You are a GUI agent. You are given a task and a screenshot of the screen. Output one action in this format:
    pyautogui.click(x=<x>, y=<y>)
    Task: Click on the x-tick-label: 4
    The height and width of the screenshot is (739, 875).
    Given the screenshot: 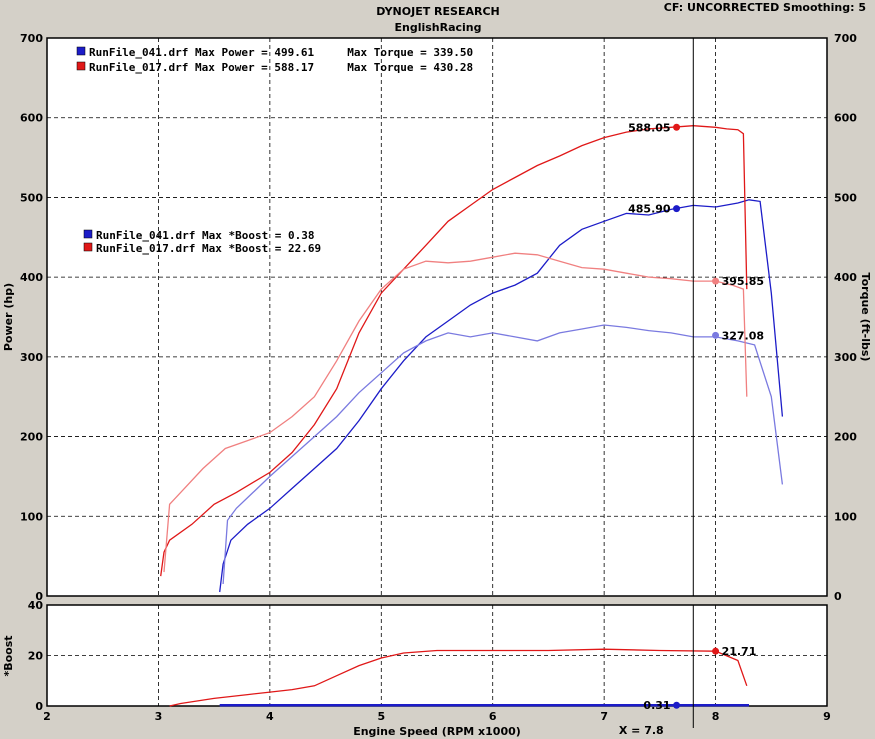 What is the action you would take?
    pyautogui.click(x=270, y=716)
    